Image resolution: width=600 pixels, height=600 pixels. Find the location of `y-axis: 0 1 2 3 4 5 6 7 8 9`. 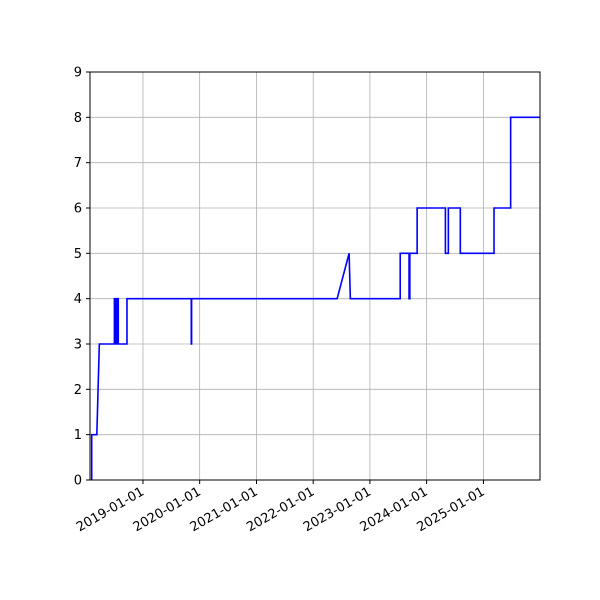

y-axis: 0 1 2 3 4 5 6 7 8 9 is located at coordinates (82, 277).